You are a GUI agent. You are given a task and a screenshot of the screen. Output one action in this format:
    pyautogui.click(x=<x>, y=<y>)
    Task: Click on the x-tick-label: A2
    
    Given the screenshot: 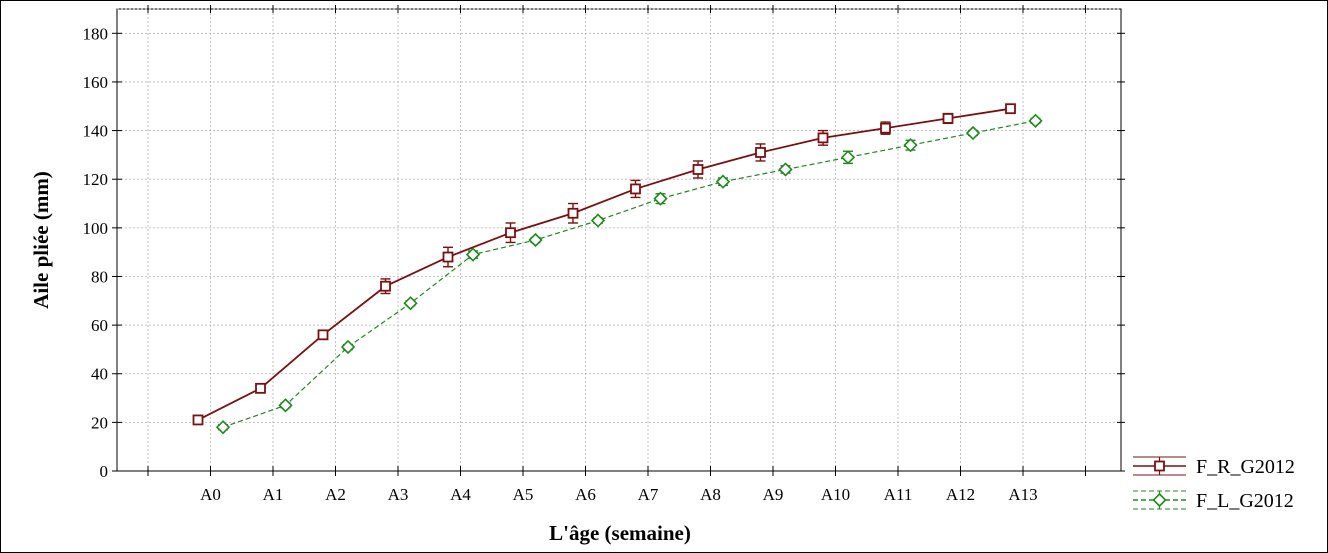 What is the action you would take?
    pyautogui.click(x=335, y=494)
    